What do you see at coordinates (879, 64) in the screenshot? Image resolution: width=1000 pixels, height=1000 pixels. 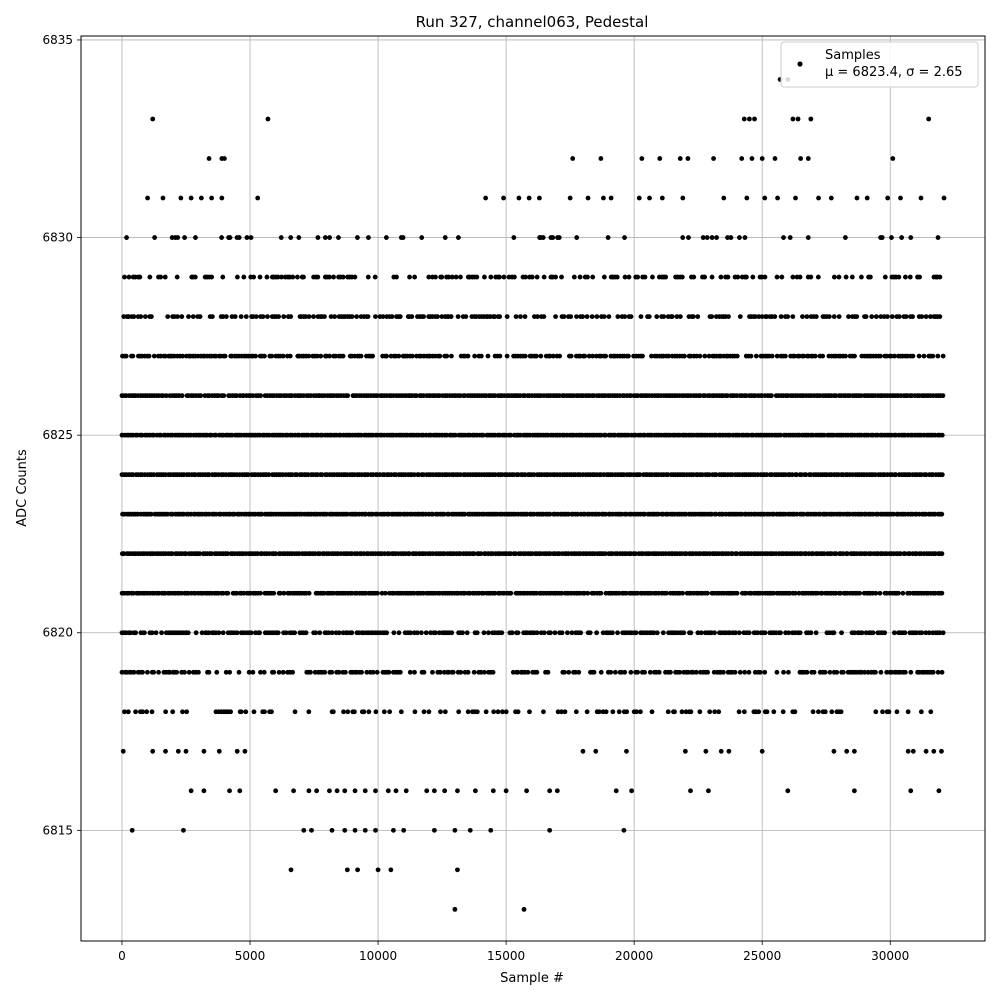 I see `legend: Samples μ = 6823.4, σ = 2.65` at bounding box center [879, 64].